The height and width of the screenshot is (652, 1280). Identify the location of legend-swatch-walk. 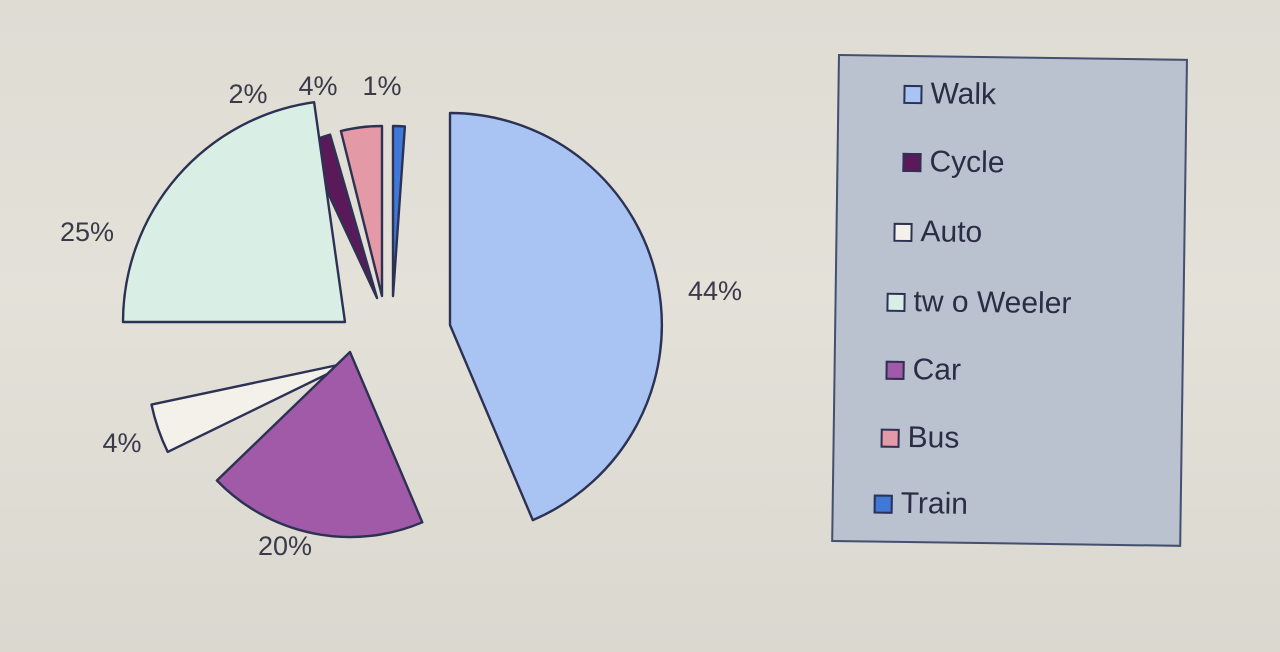
(913, 94).